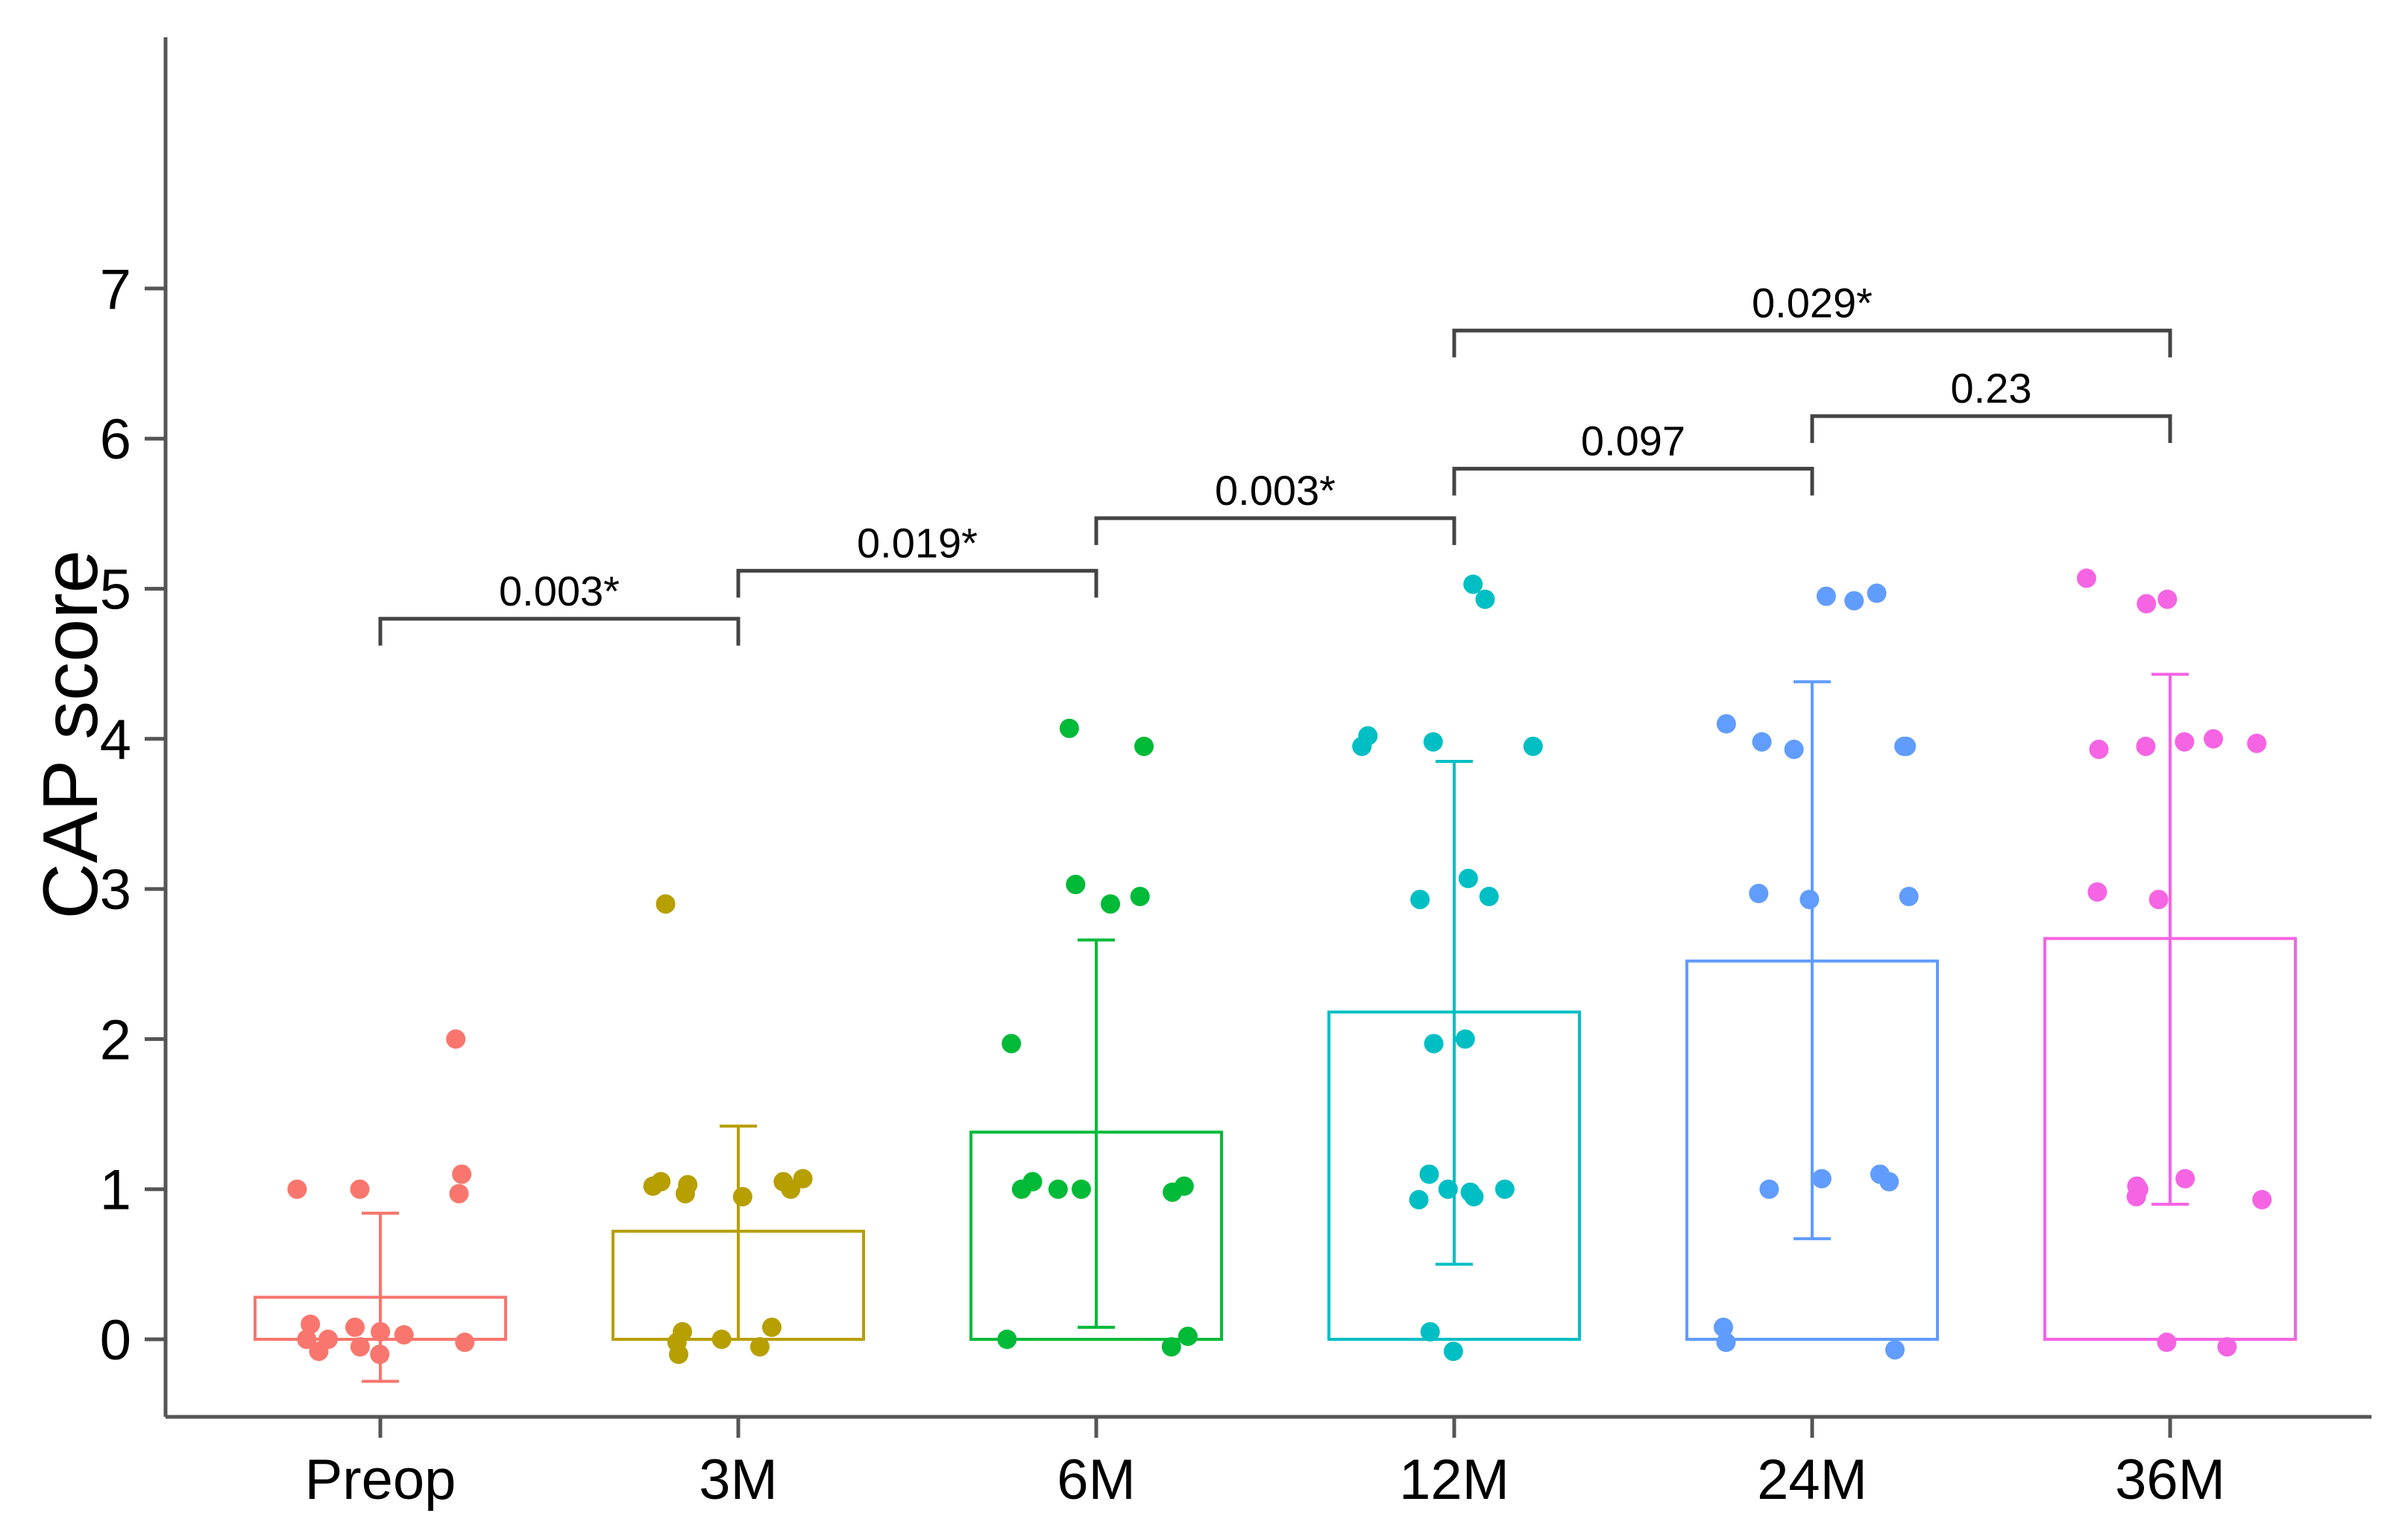 The width and height of the screenshot is (2408, 1522). I want to click on p-value-label: 0.029*, so click(1812, 302).